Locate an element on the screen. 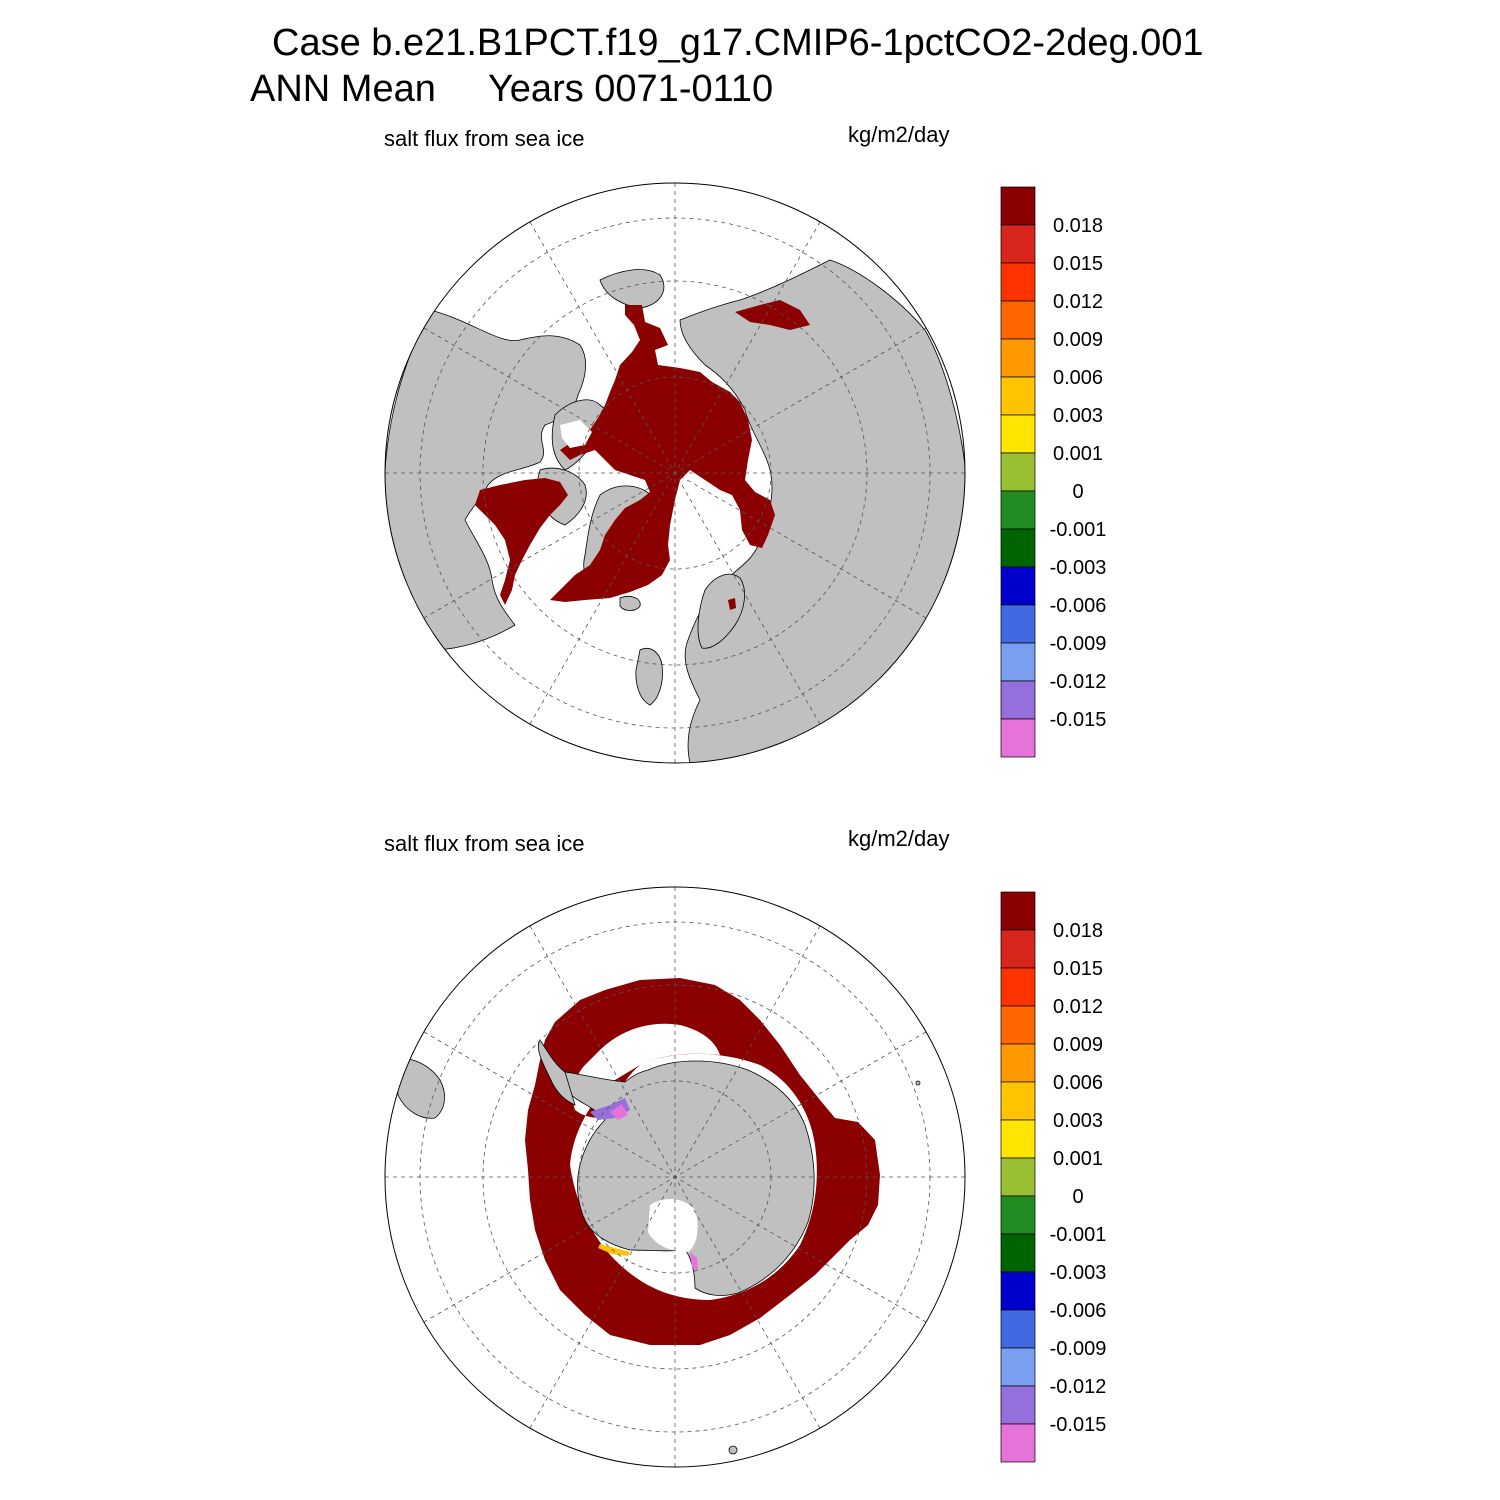  nh-units-label: kg/m2/day is located at coordinates (899, 134).